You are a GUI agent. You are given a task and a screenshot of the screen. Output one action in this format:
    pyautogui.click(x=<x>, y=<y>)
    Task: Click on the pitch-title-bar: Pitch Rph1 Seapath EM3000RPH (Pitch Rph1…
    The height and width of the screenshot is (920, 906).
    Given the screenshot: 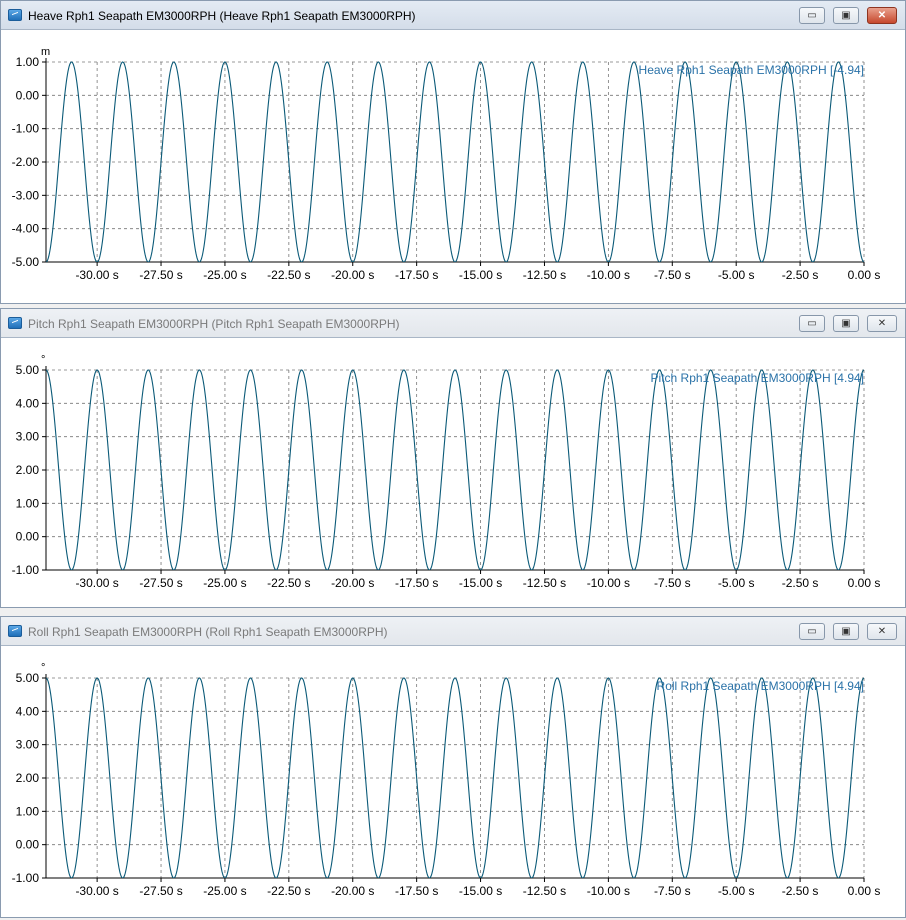 What is the action you would take?
    pyautogui.click(x=453, y=323)
    